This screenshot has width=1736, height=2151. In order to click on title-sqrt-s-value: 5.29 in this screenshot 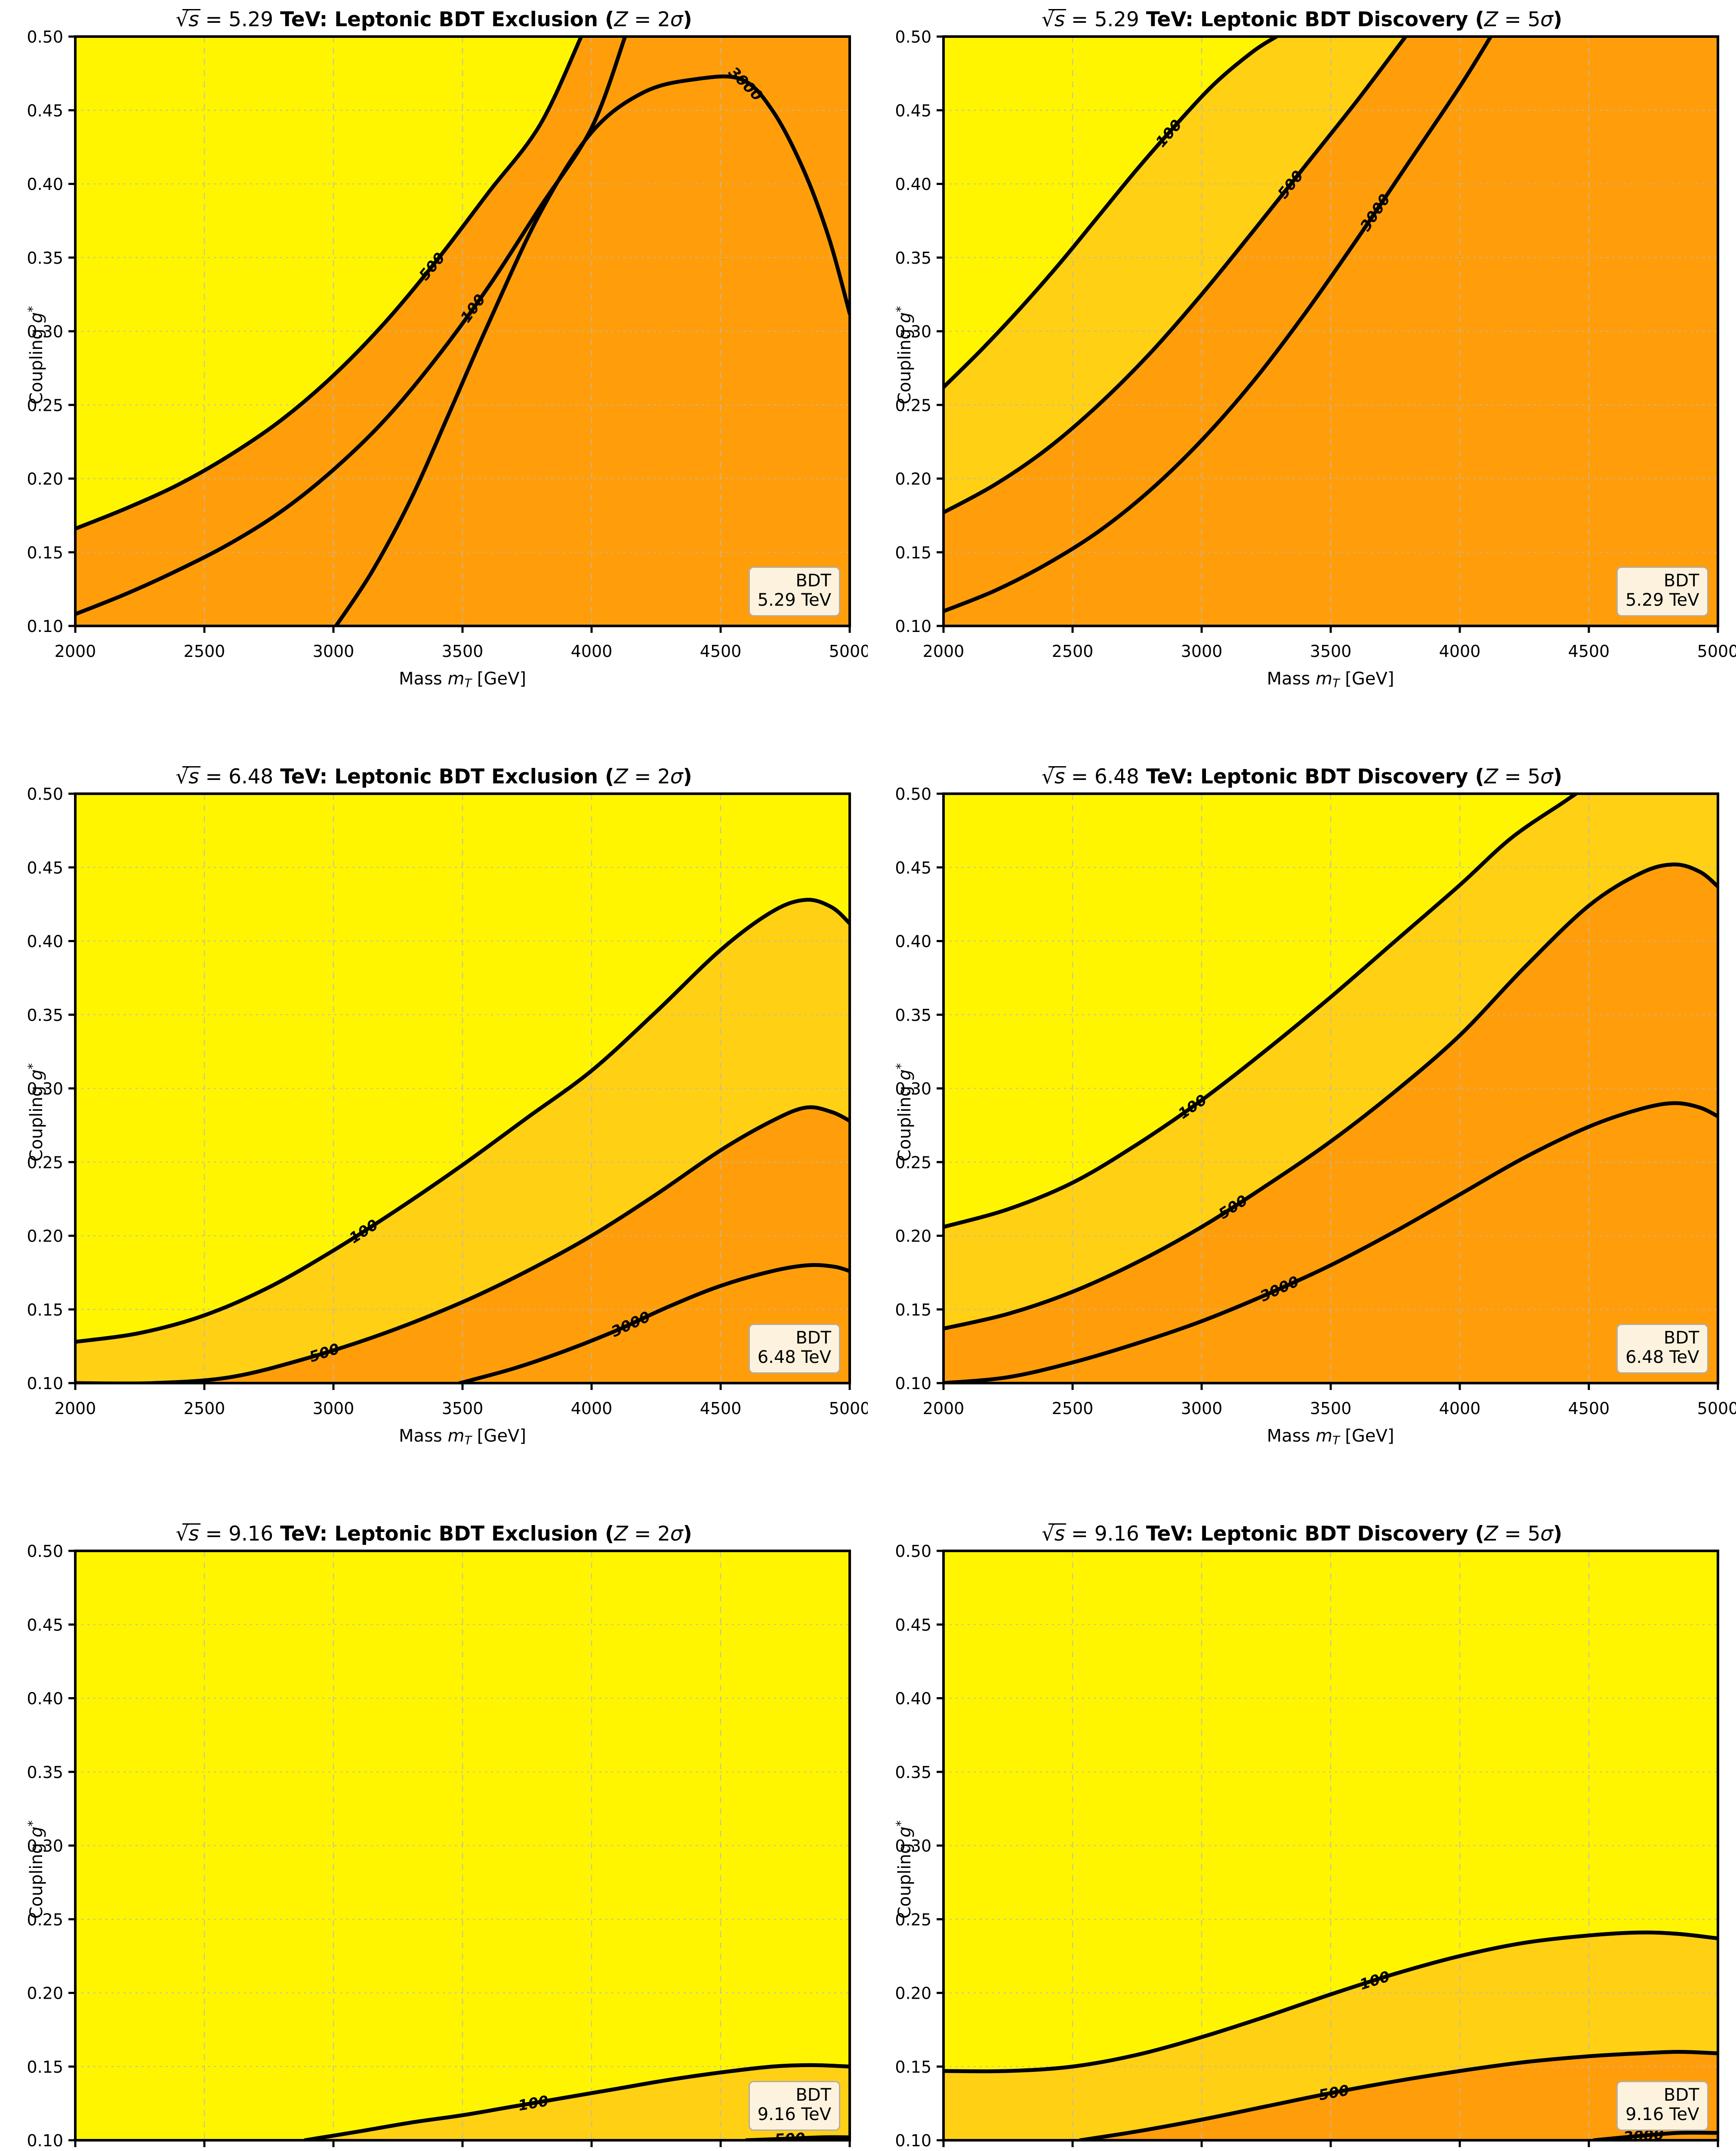, I will do `click(251, 19)`.